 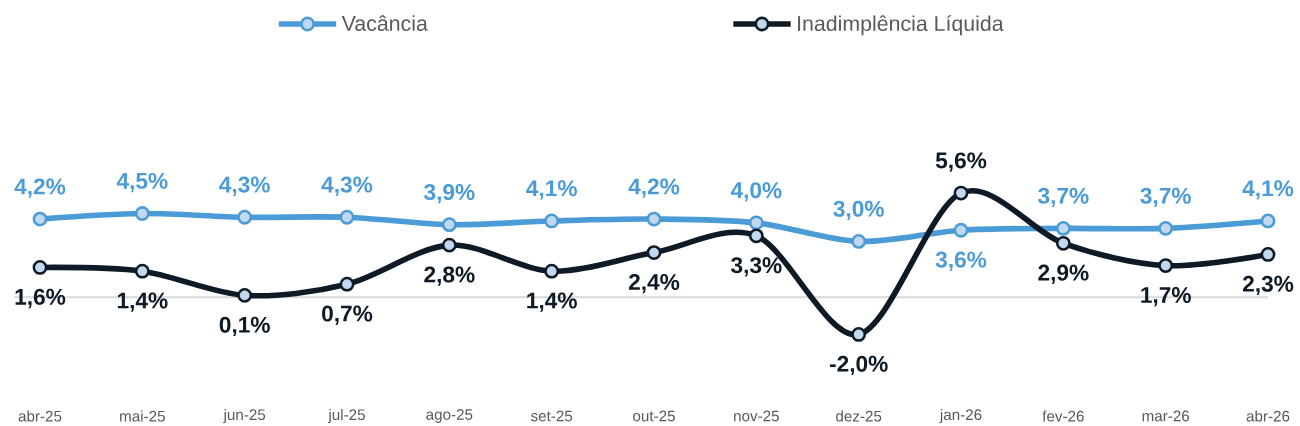 I want to click on data-label: -2,0%, so click(x=858, y=365).